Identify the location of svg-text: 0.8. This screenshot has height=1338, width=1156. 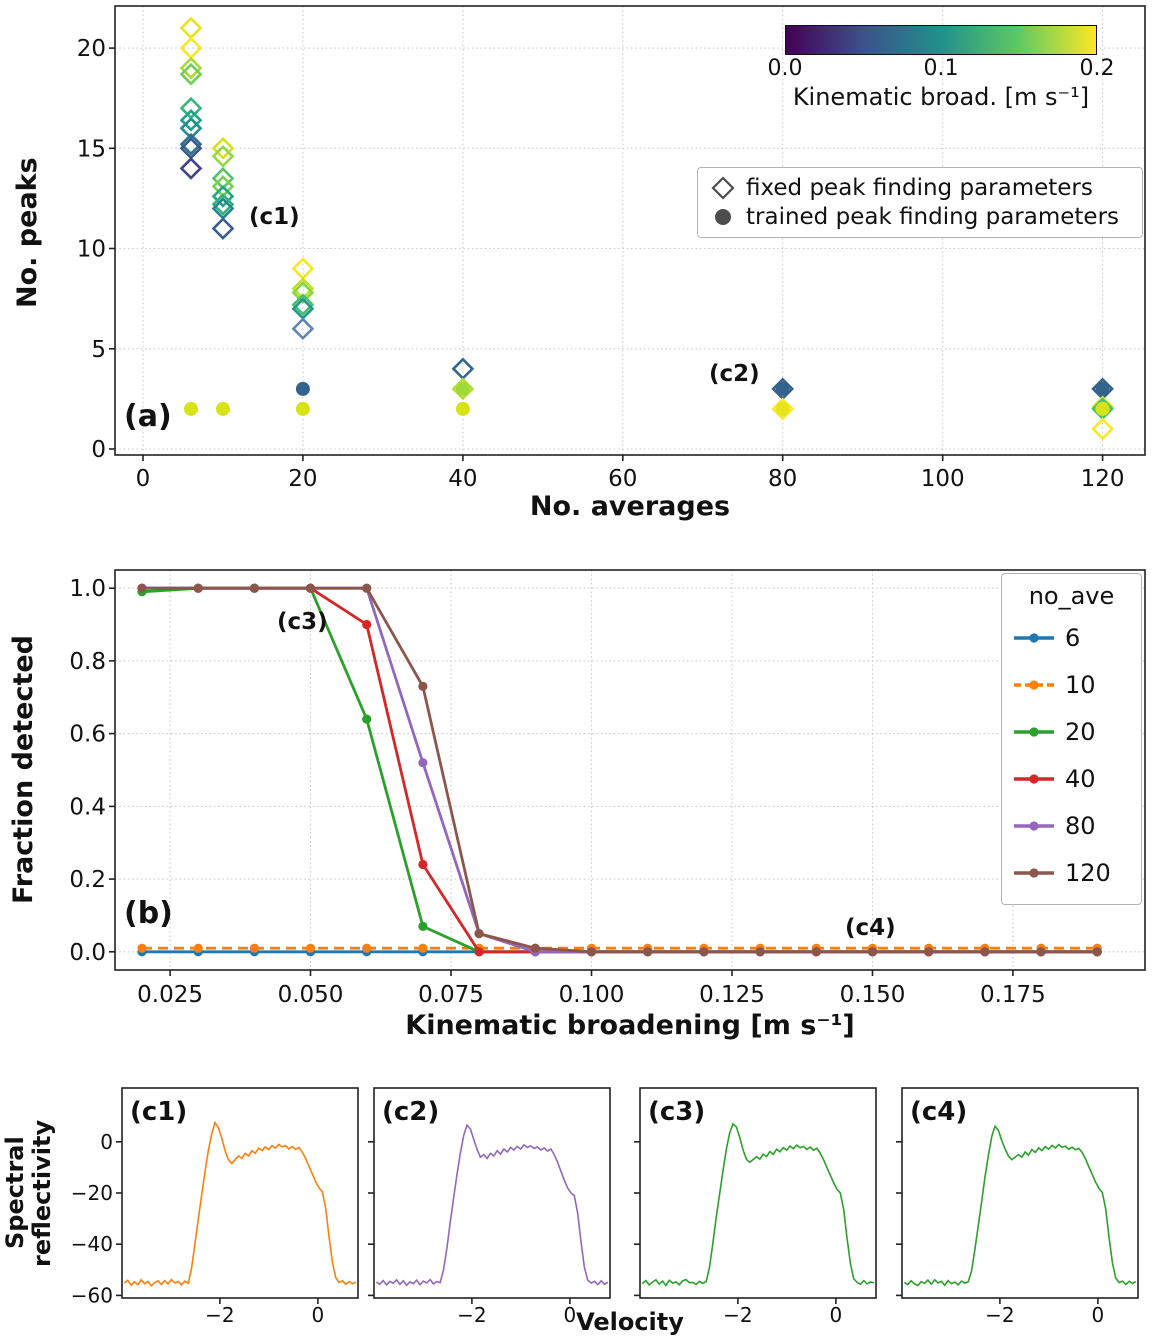
(87, 662).